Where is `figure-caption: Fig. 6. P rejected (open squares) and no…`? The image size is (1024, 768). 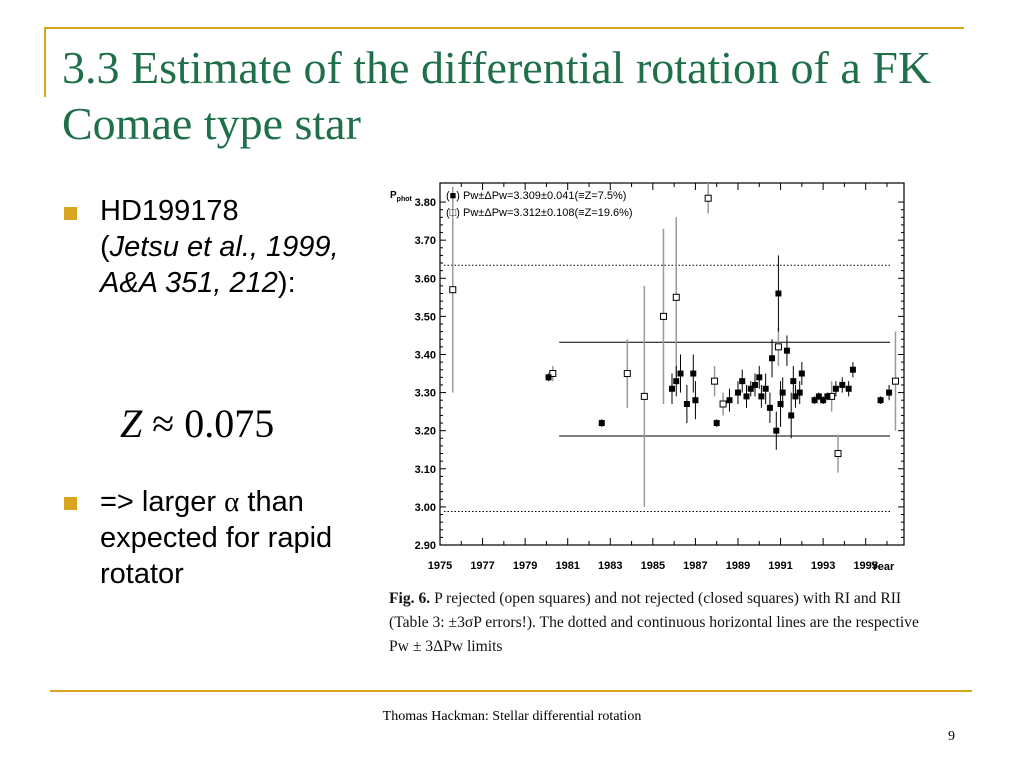
figure-caption: Fig. 6. P rejected (open squares) and no… is located at coordinates (659, 623).